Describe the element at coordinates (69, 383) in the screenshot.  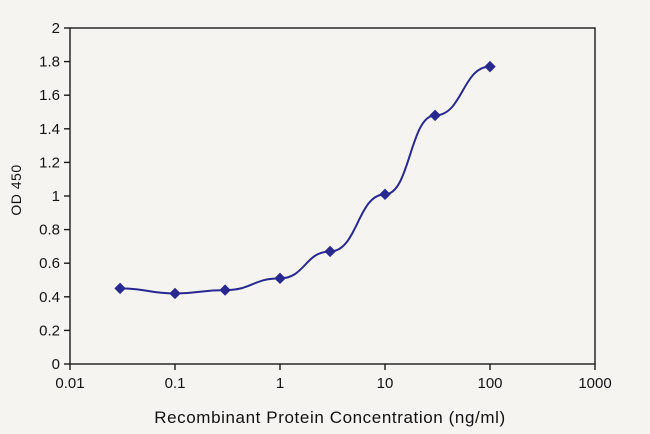
I see `x-tick-label: 0.01` at that location.